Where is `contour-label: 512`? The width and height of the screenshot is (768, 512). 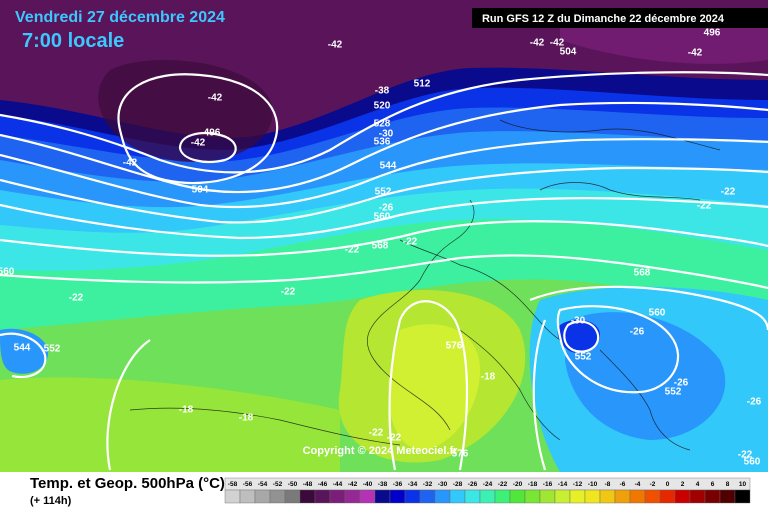
contour-label: 512 is located at coordinates (422, 84).